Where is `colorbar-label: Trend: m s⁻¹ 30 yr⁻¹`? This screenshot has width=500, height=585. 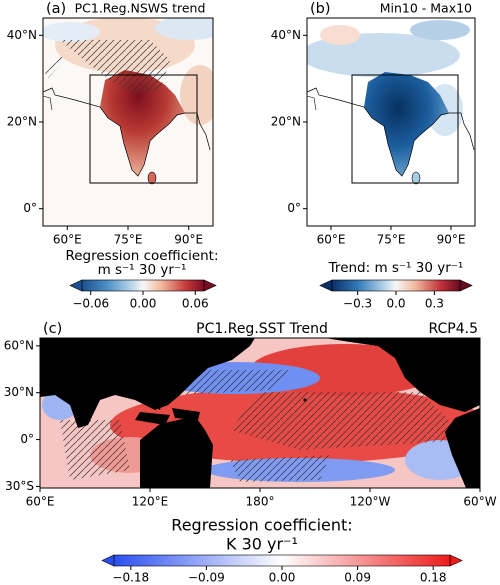 colorbar-label: Trend: m s⁻¹ 30 yr⁻¹ is located at coordinates (396, 268).